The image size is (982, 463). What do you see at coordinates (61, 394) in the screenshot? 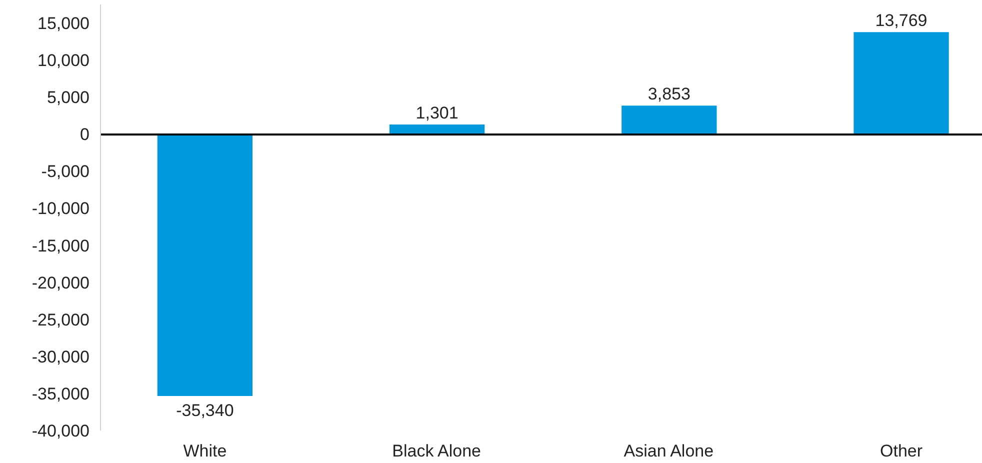
I see `y-tick-label: -35,000` at bounding box center [61, 394].